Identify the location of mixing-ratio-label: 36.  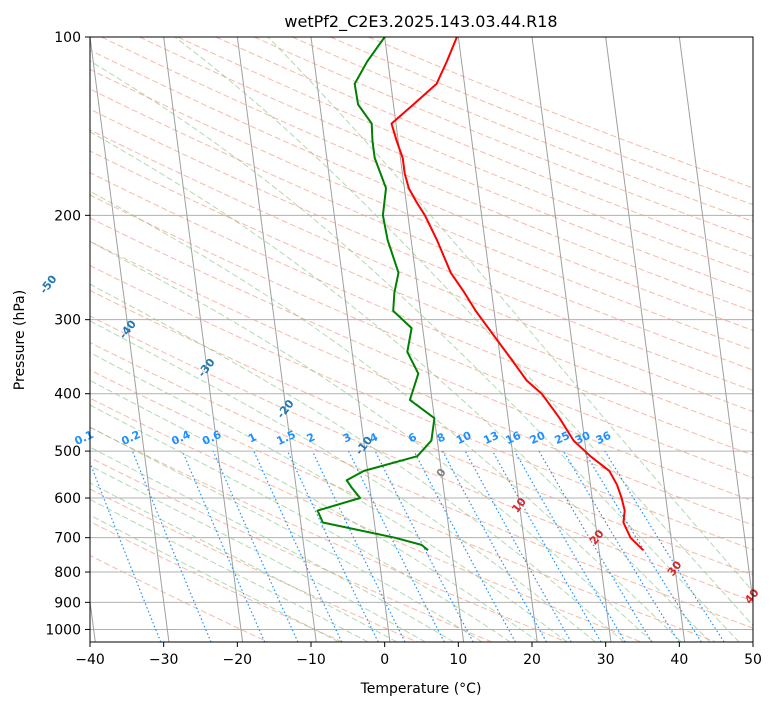
(604, 438).